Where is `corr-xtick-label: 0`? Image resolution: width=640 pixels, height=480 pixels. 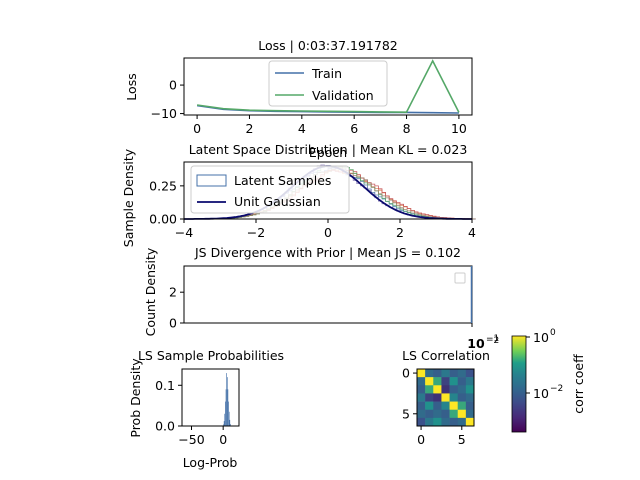 corr-xtick-label: 0 is located at coordinates (421, 439).